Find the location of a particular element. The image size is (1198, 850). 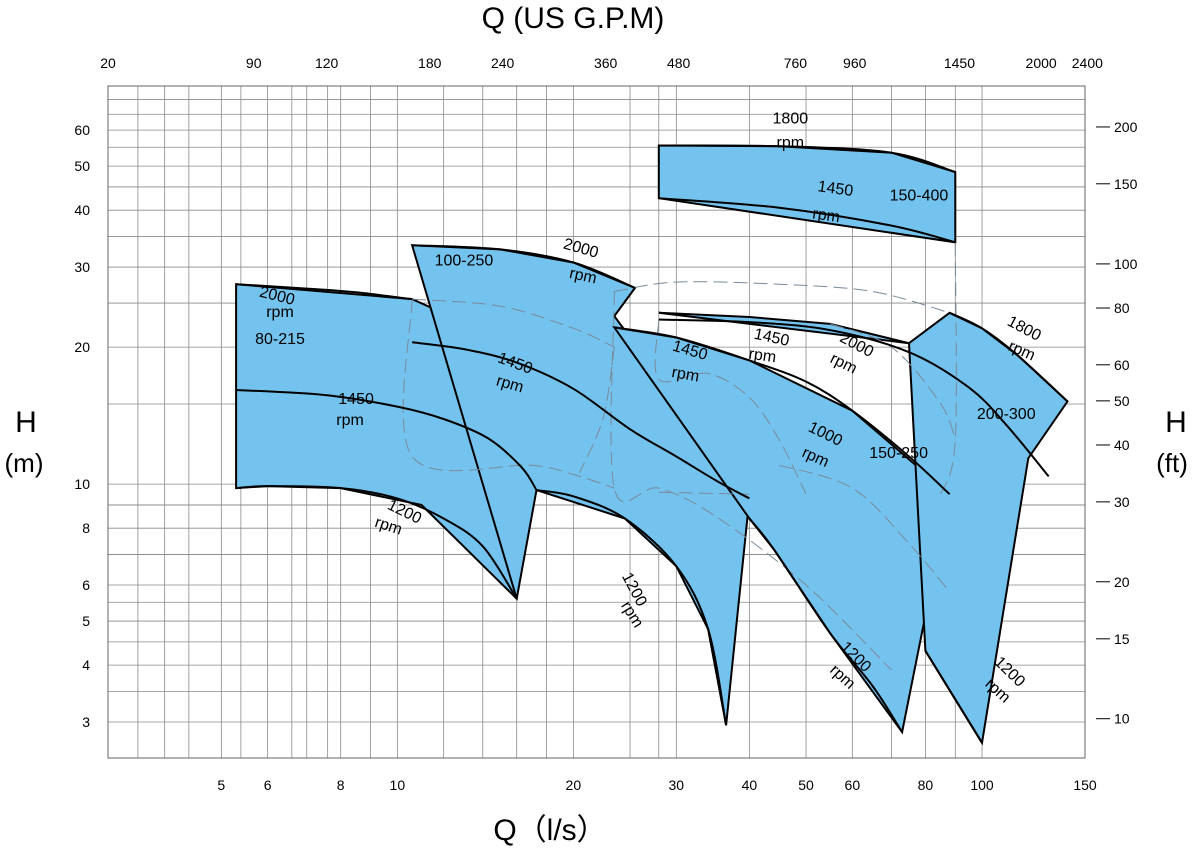

curve-annotation: 150-250 is located at coordinates (898, 453).